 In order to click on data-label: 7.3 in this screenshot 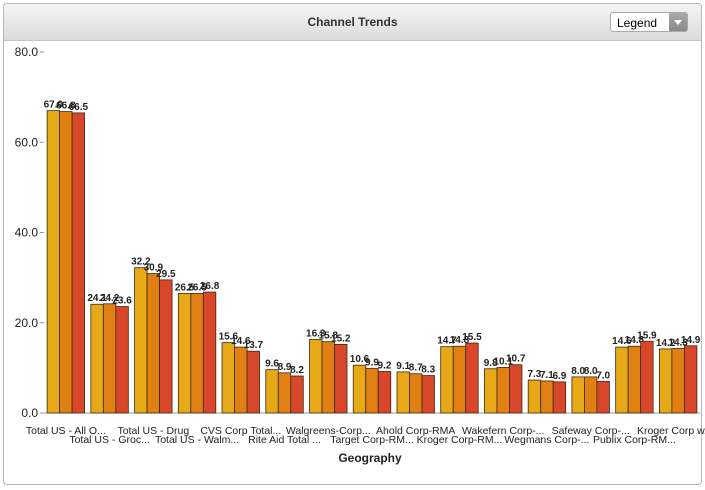, I will do `click(534, 374)`.